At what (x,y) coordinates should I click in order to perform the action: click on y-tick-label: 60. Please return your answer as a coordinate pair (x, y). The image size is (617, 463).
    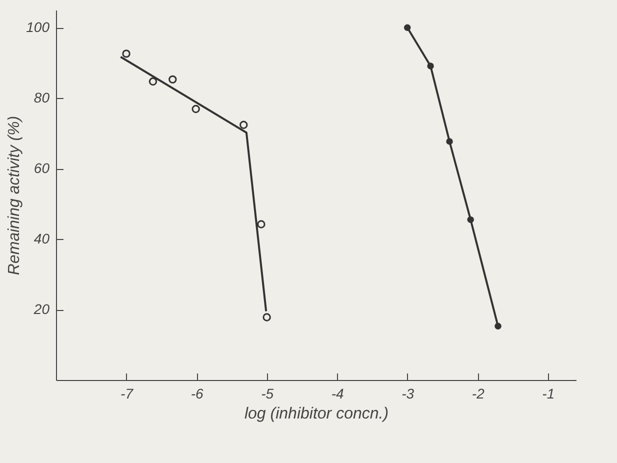
    Looking at the image, I should click on (42, 168).